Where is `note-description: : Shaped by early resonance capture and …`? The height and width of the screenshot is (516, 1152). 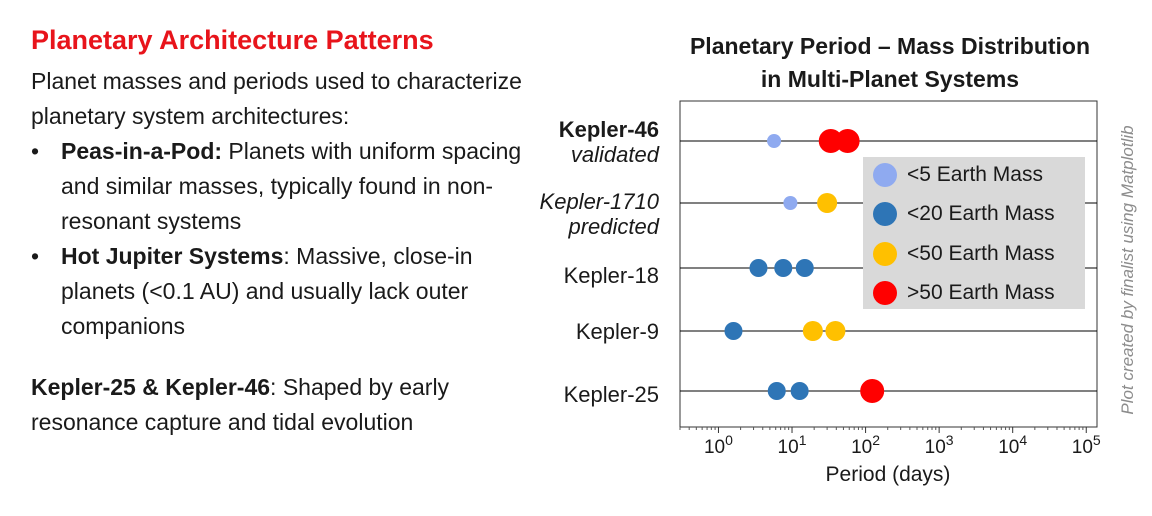
note-description: : Shaped by early resonance capture and … is located at coordinates (240, 404).